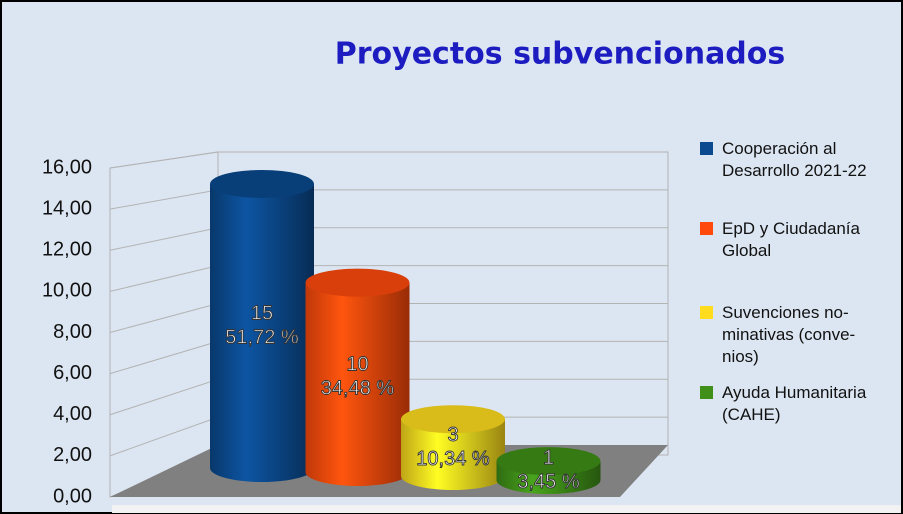  I want to click on legend-label: Ayuda Humanitaria (CAHE), so click(794, 403).